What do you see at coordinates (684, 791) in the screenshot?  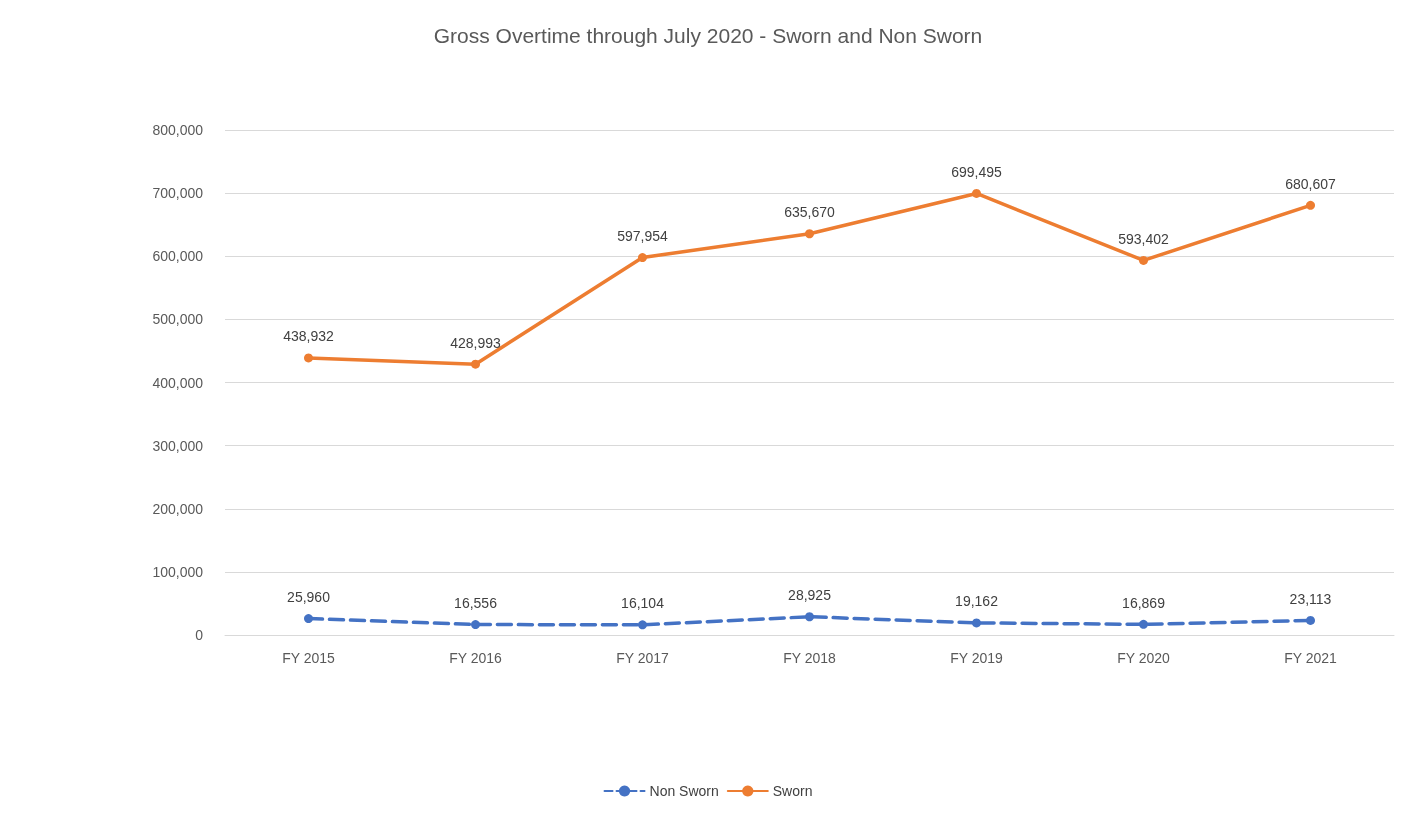 I see `legend-label: Non Sworn` at bounding box center [684, 791].